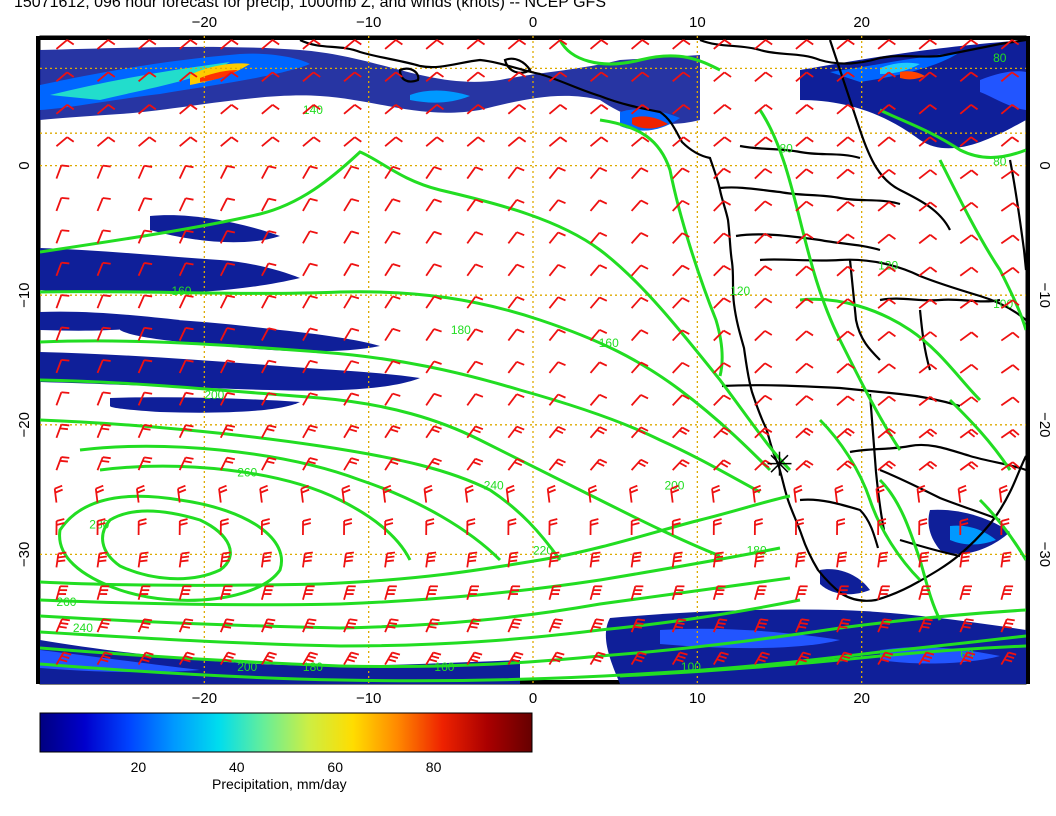 The width and height of the screenshot is (1056, 816). What do you see at coordinates (787, 149) in the screenshot?
I see `contour-label: 80` at bounding box center [787, 149].